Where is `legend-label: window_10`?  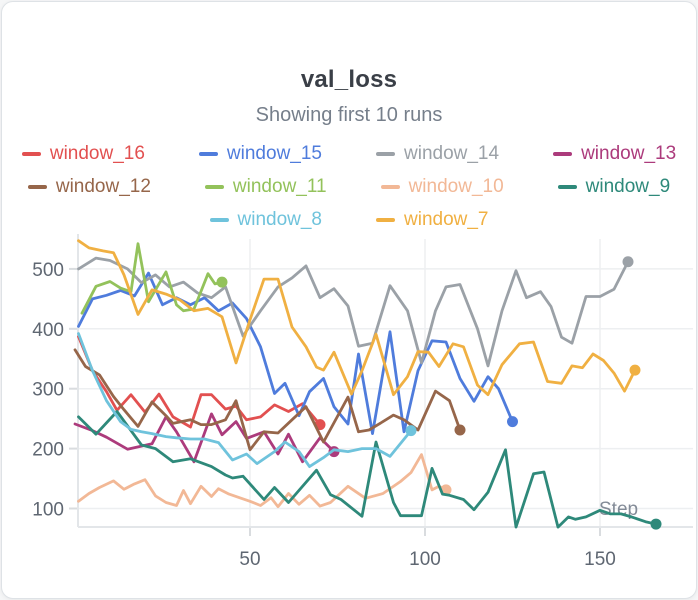
legend-label: window_10 is located at coordinates (456, 186).